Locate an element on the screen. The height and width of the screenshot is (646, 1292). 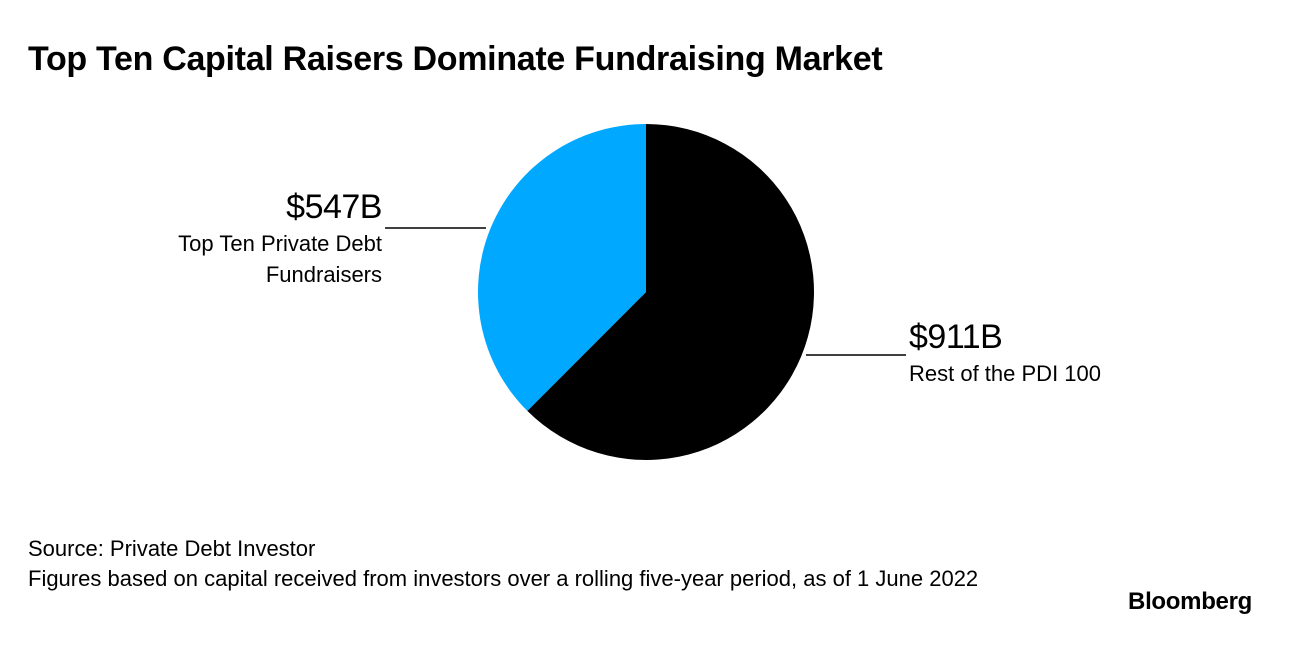
source-note: Source: Private Debt Investor is located at coordinates (528, 549).